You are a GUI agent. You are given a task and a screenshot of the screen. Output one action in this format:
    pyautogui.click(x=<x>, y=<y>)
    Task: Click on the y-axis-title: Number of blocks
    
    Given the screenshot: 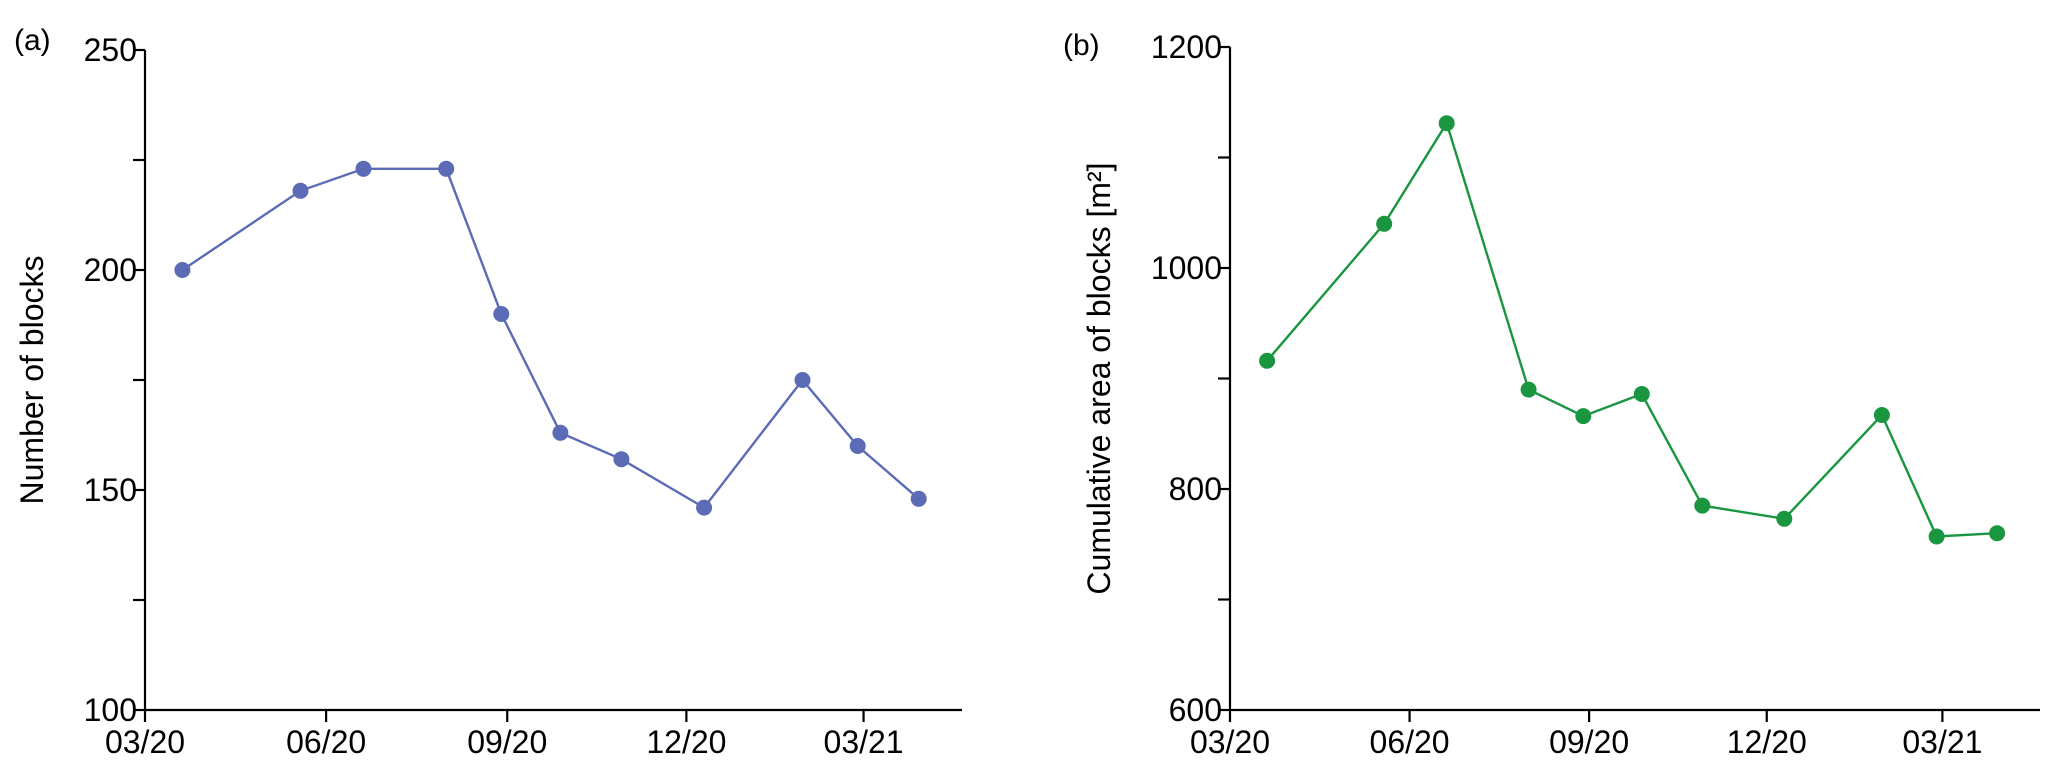 What is the action you would take?
    pyautogui.click(x=32, y=380)
    